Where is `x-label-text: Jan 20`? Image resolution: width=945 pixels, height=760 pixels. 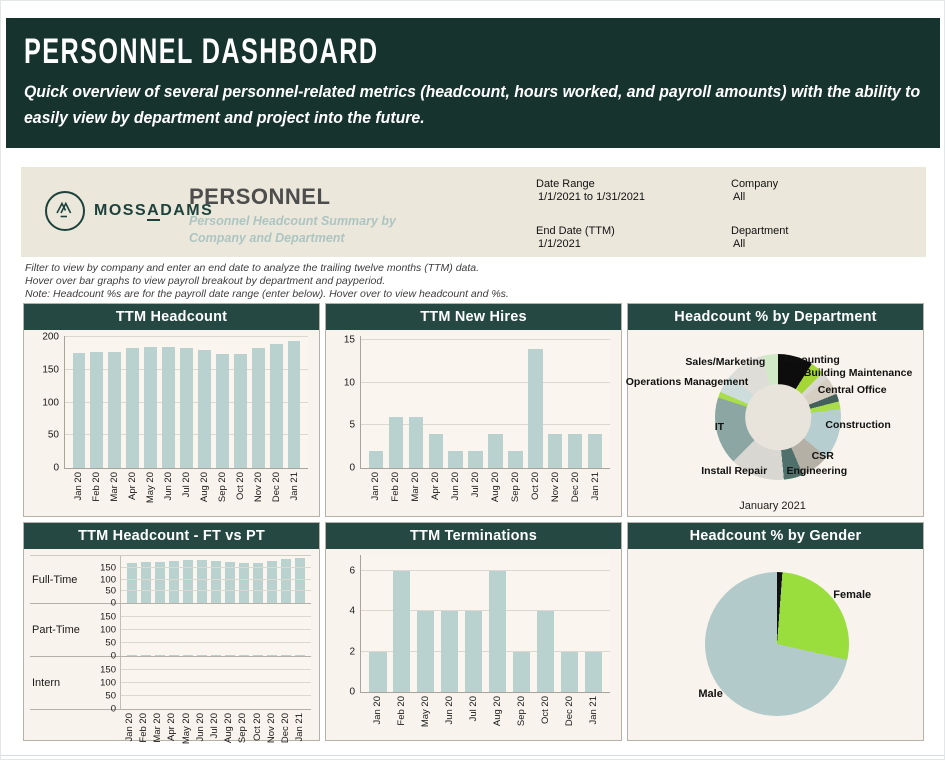
x-label-text: Jan 20 is located at coordinates (78, 486).